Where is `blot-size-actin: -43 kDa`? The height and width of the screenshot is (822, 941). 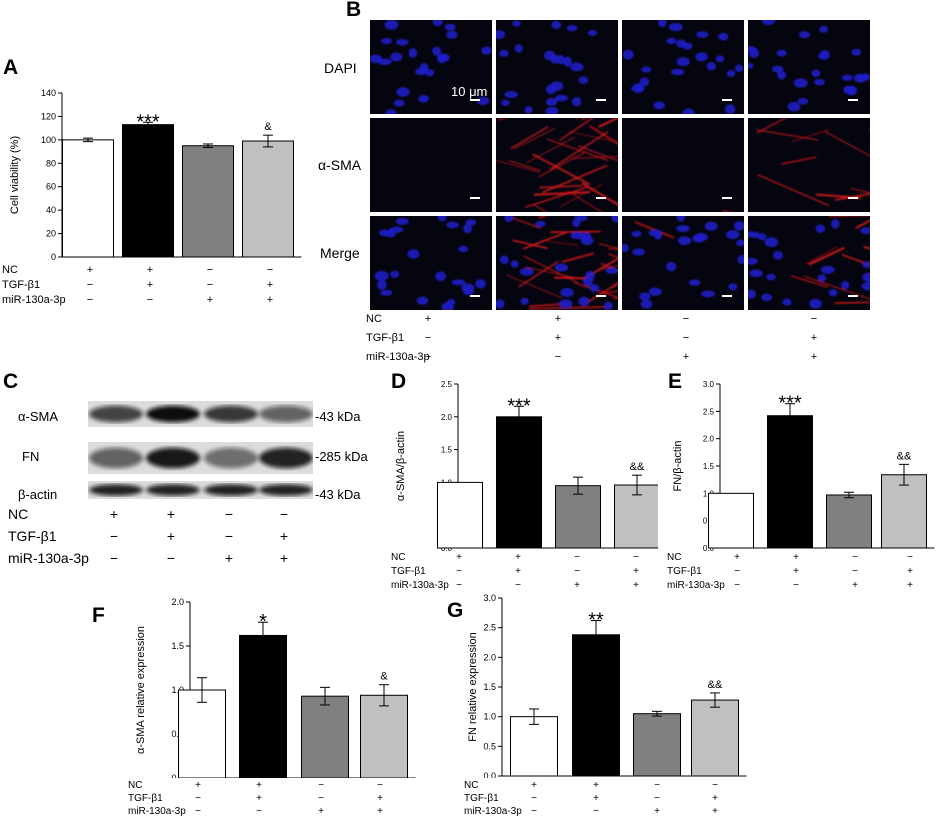
blot-size-actin: -43 kDa is located at coordinates (338, 494).